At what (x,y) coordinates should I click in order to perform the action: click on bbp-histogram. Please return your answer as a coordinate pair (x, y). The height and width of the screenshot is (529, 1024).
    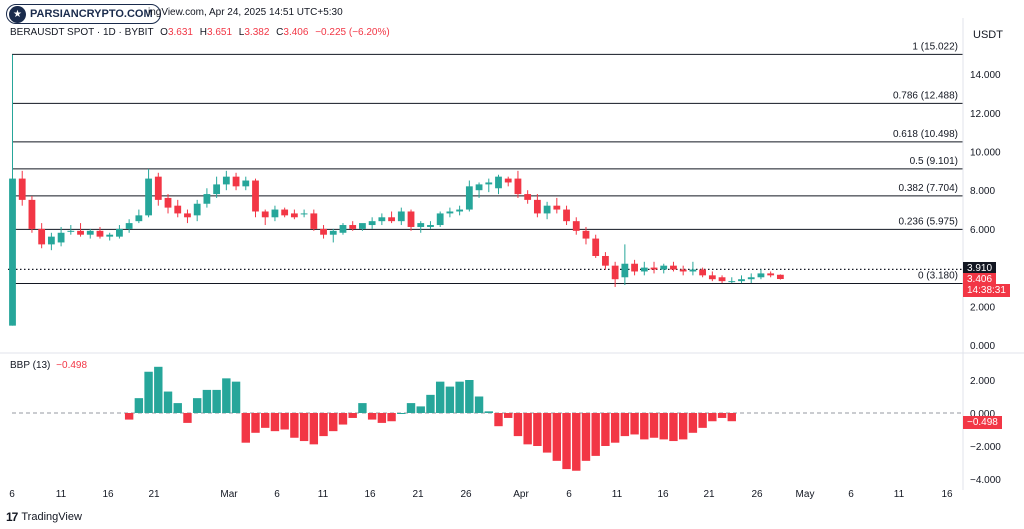
    Looking at the image, I should click on (430, 418).